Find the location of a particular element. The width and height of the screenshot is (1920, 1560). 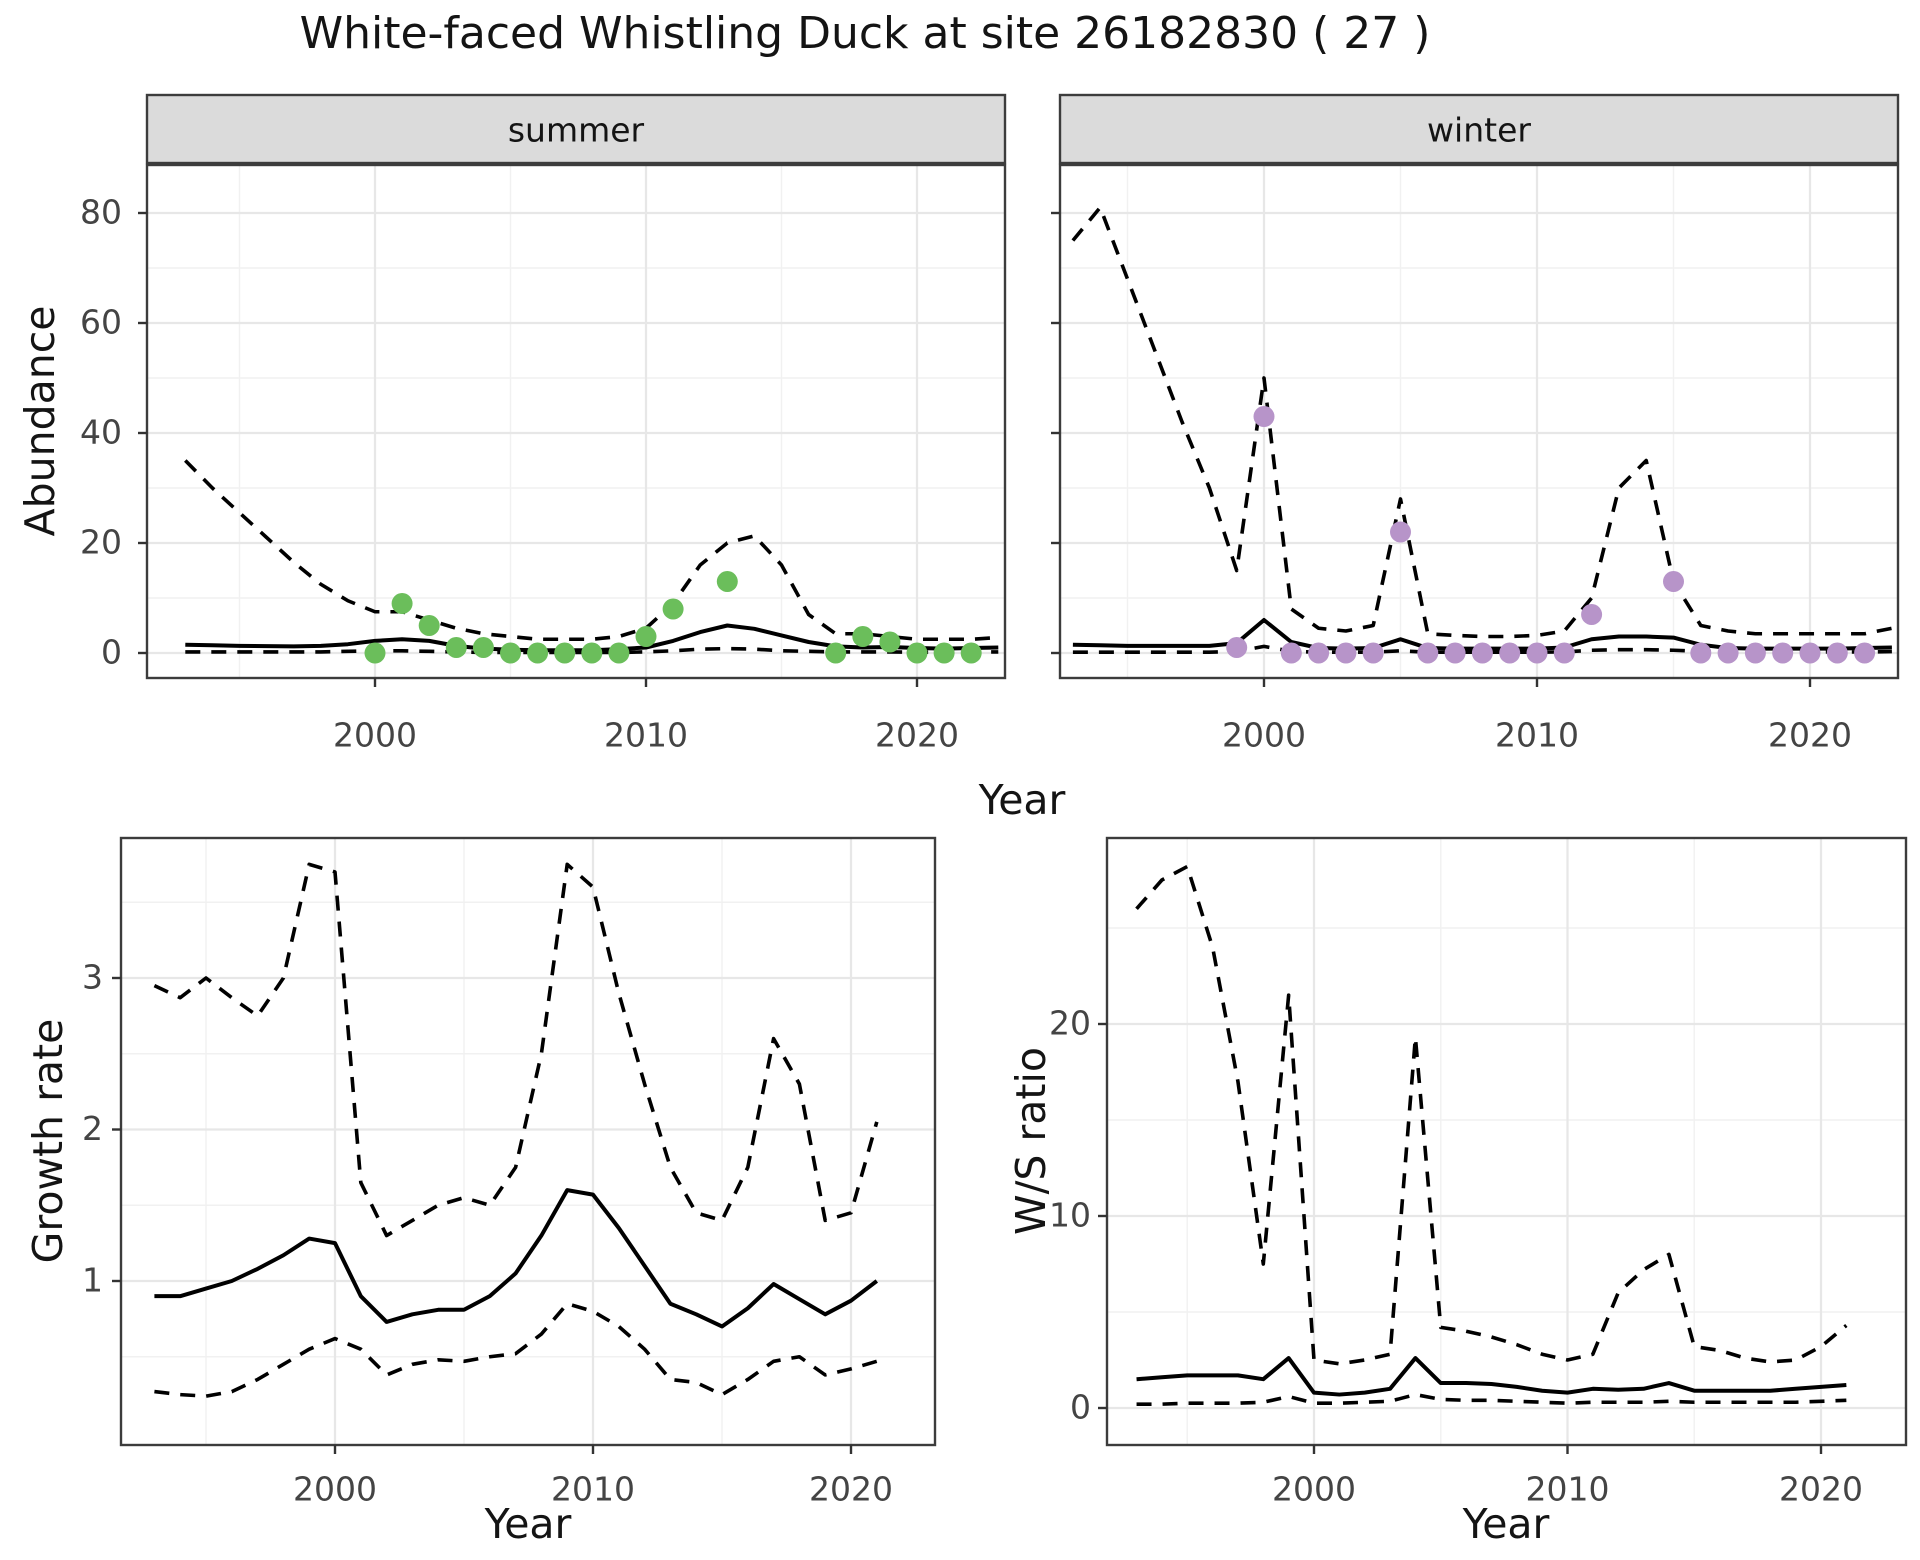

growth-rate-upper-ci-line is located at coordinates (516, 1050).